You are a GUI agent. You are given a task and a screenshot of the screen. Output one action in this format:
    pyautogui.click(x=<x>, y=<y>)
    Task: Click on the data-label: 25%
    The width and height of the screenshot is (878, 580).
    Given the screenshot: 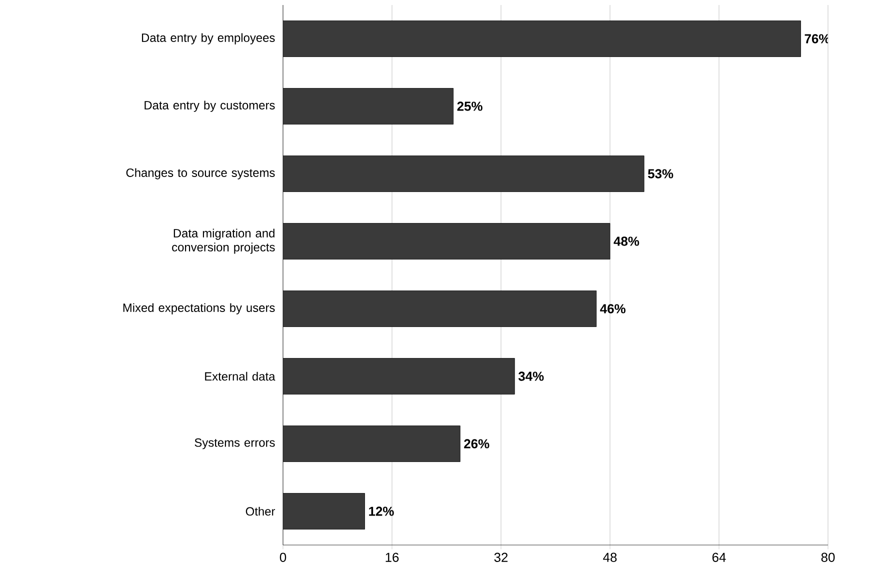 What is the action you would take?
    pyautogui.click(x=469, y=106)
    